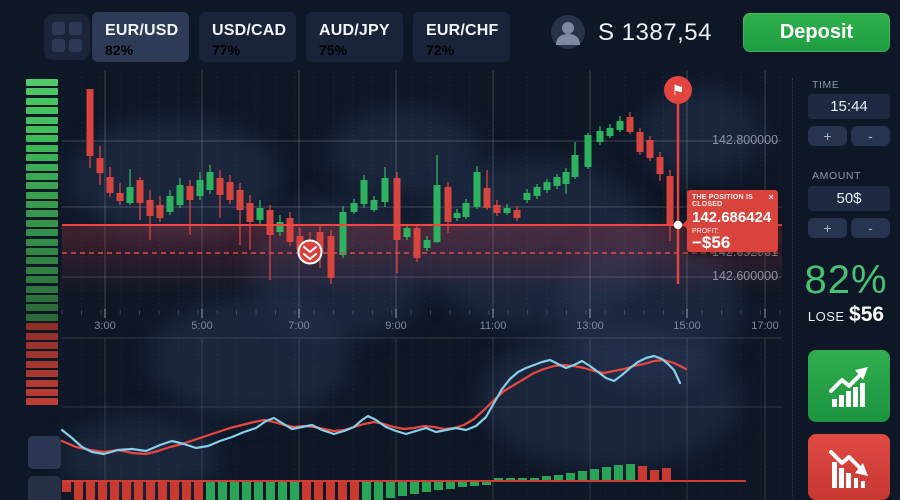 The image size is (900, 500). Describe the element at coordinates (849, 198) in the screenshot. I see `amount-value-field: 50$` at that location.